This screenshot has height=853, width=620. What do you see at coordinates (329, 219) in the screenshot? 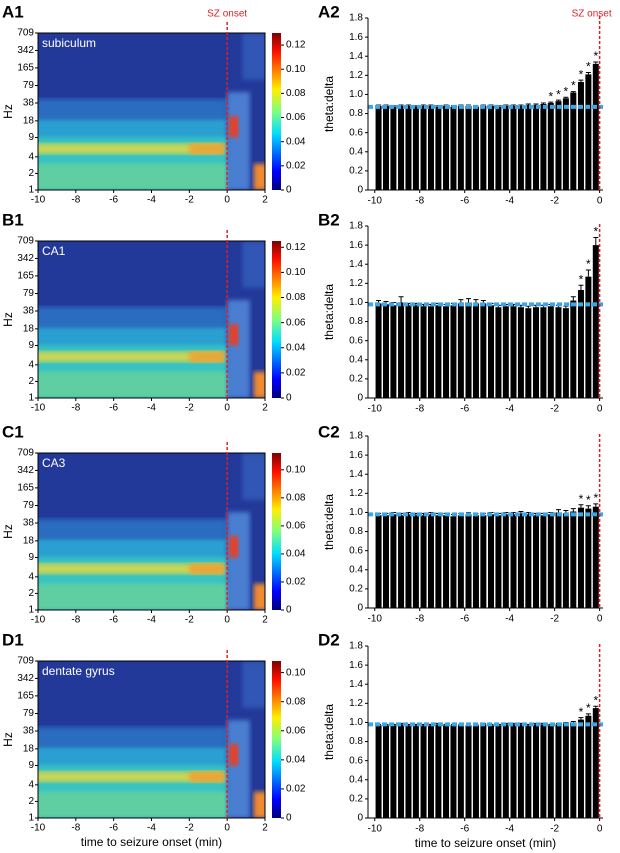
I see `panel-label: B2` at bounding box center [329, 219].